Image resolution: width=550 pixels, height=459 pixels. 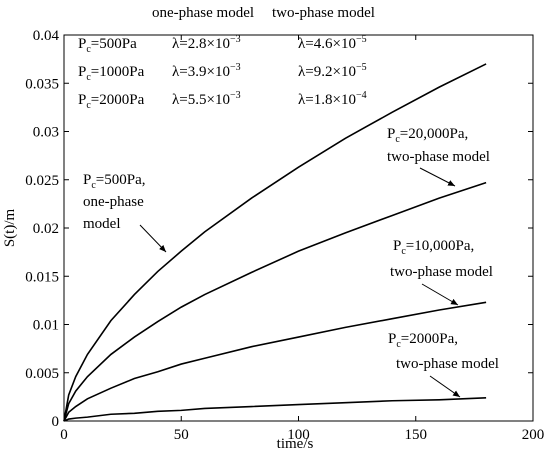 I want to click on curve, so click(x=275, y=409).